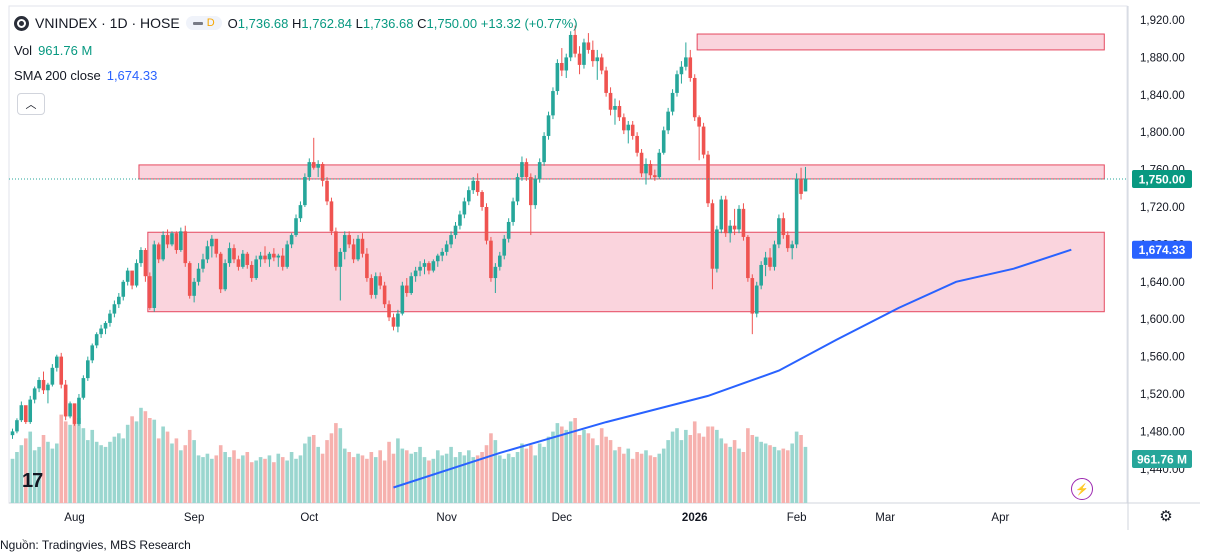 The image size is (1210, 556). Describe the element at coordinates (1082, 489) in the screenshot. I see `lightning-icon: ⚡` at that location.